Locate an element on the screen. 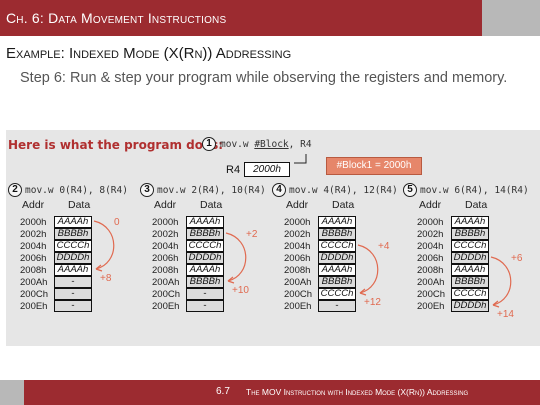 The height and width of the screenshot is (405, 540). step-number-badge: 2 is located at coordinates (15, 190).